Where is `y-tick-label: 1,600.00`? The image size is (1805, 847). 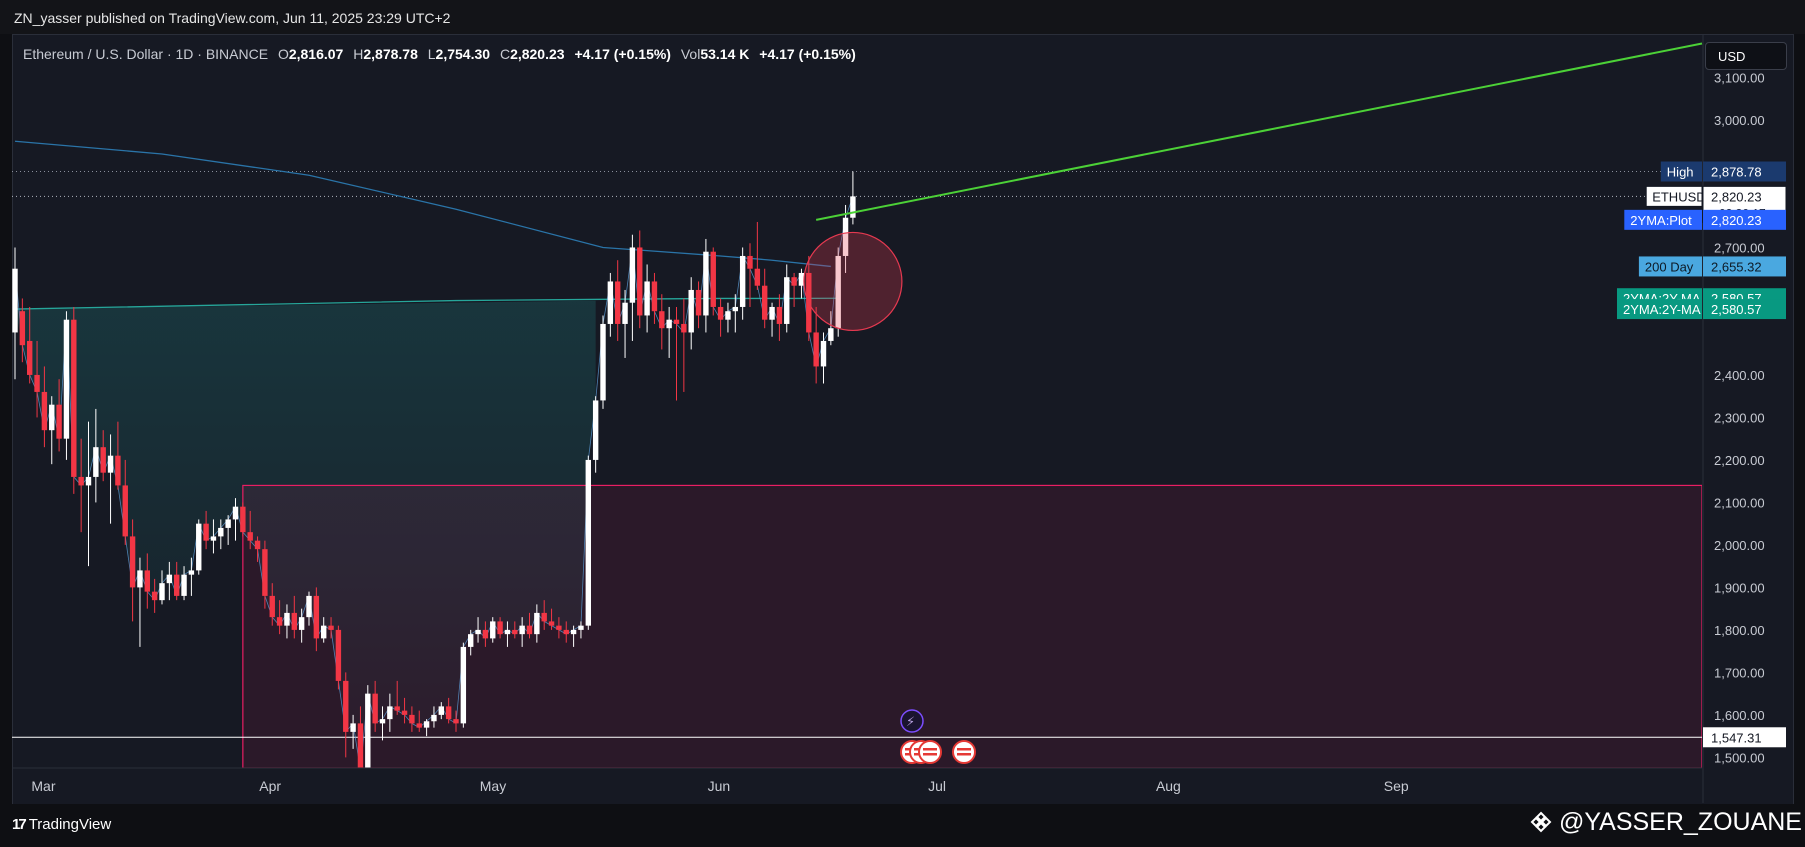 y-tick-label: 1,600.00 is located at coordinates (1739, 715).